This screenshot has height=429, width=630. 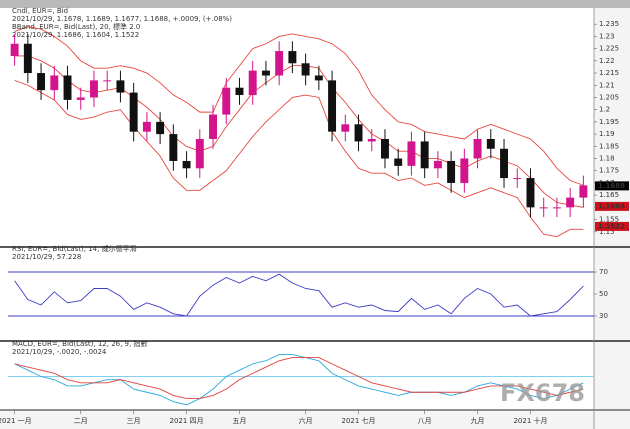 What do you see at coordinates (74, 248) in the screenshot?
I see `panel-title: RSI, EUR=, Bid(Last), 14, 威尔德平滑` at bounding box center [74, 248].